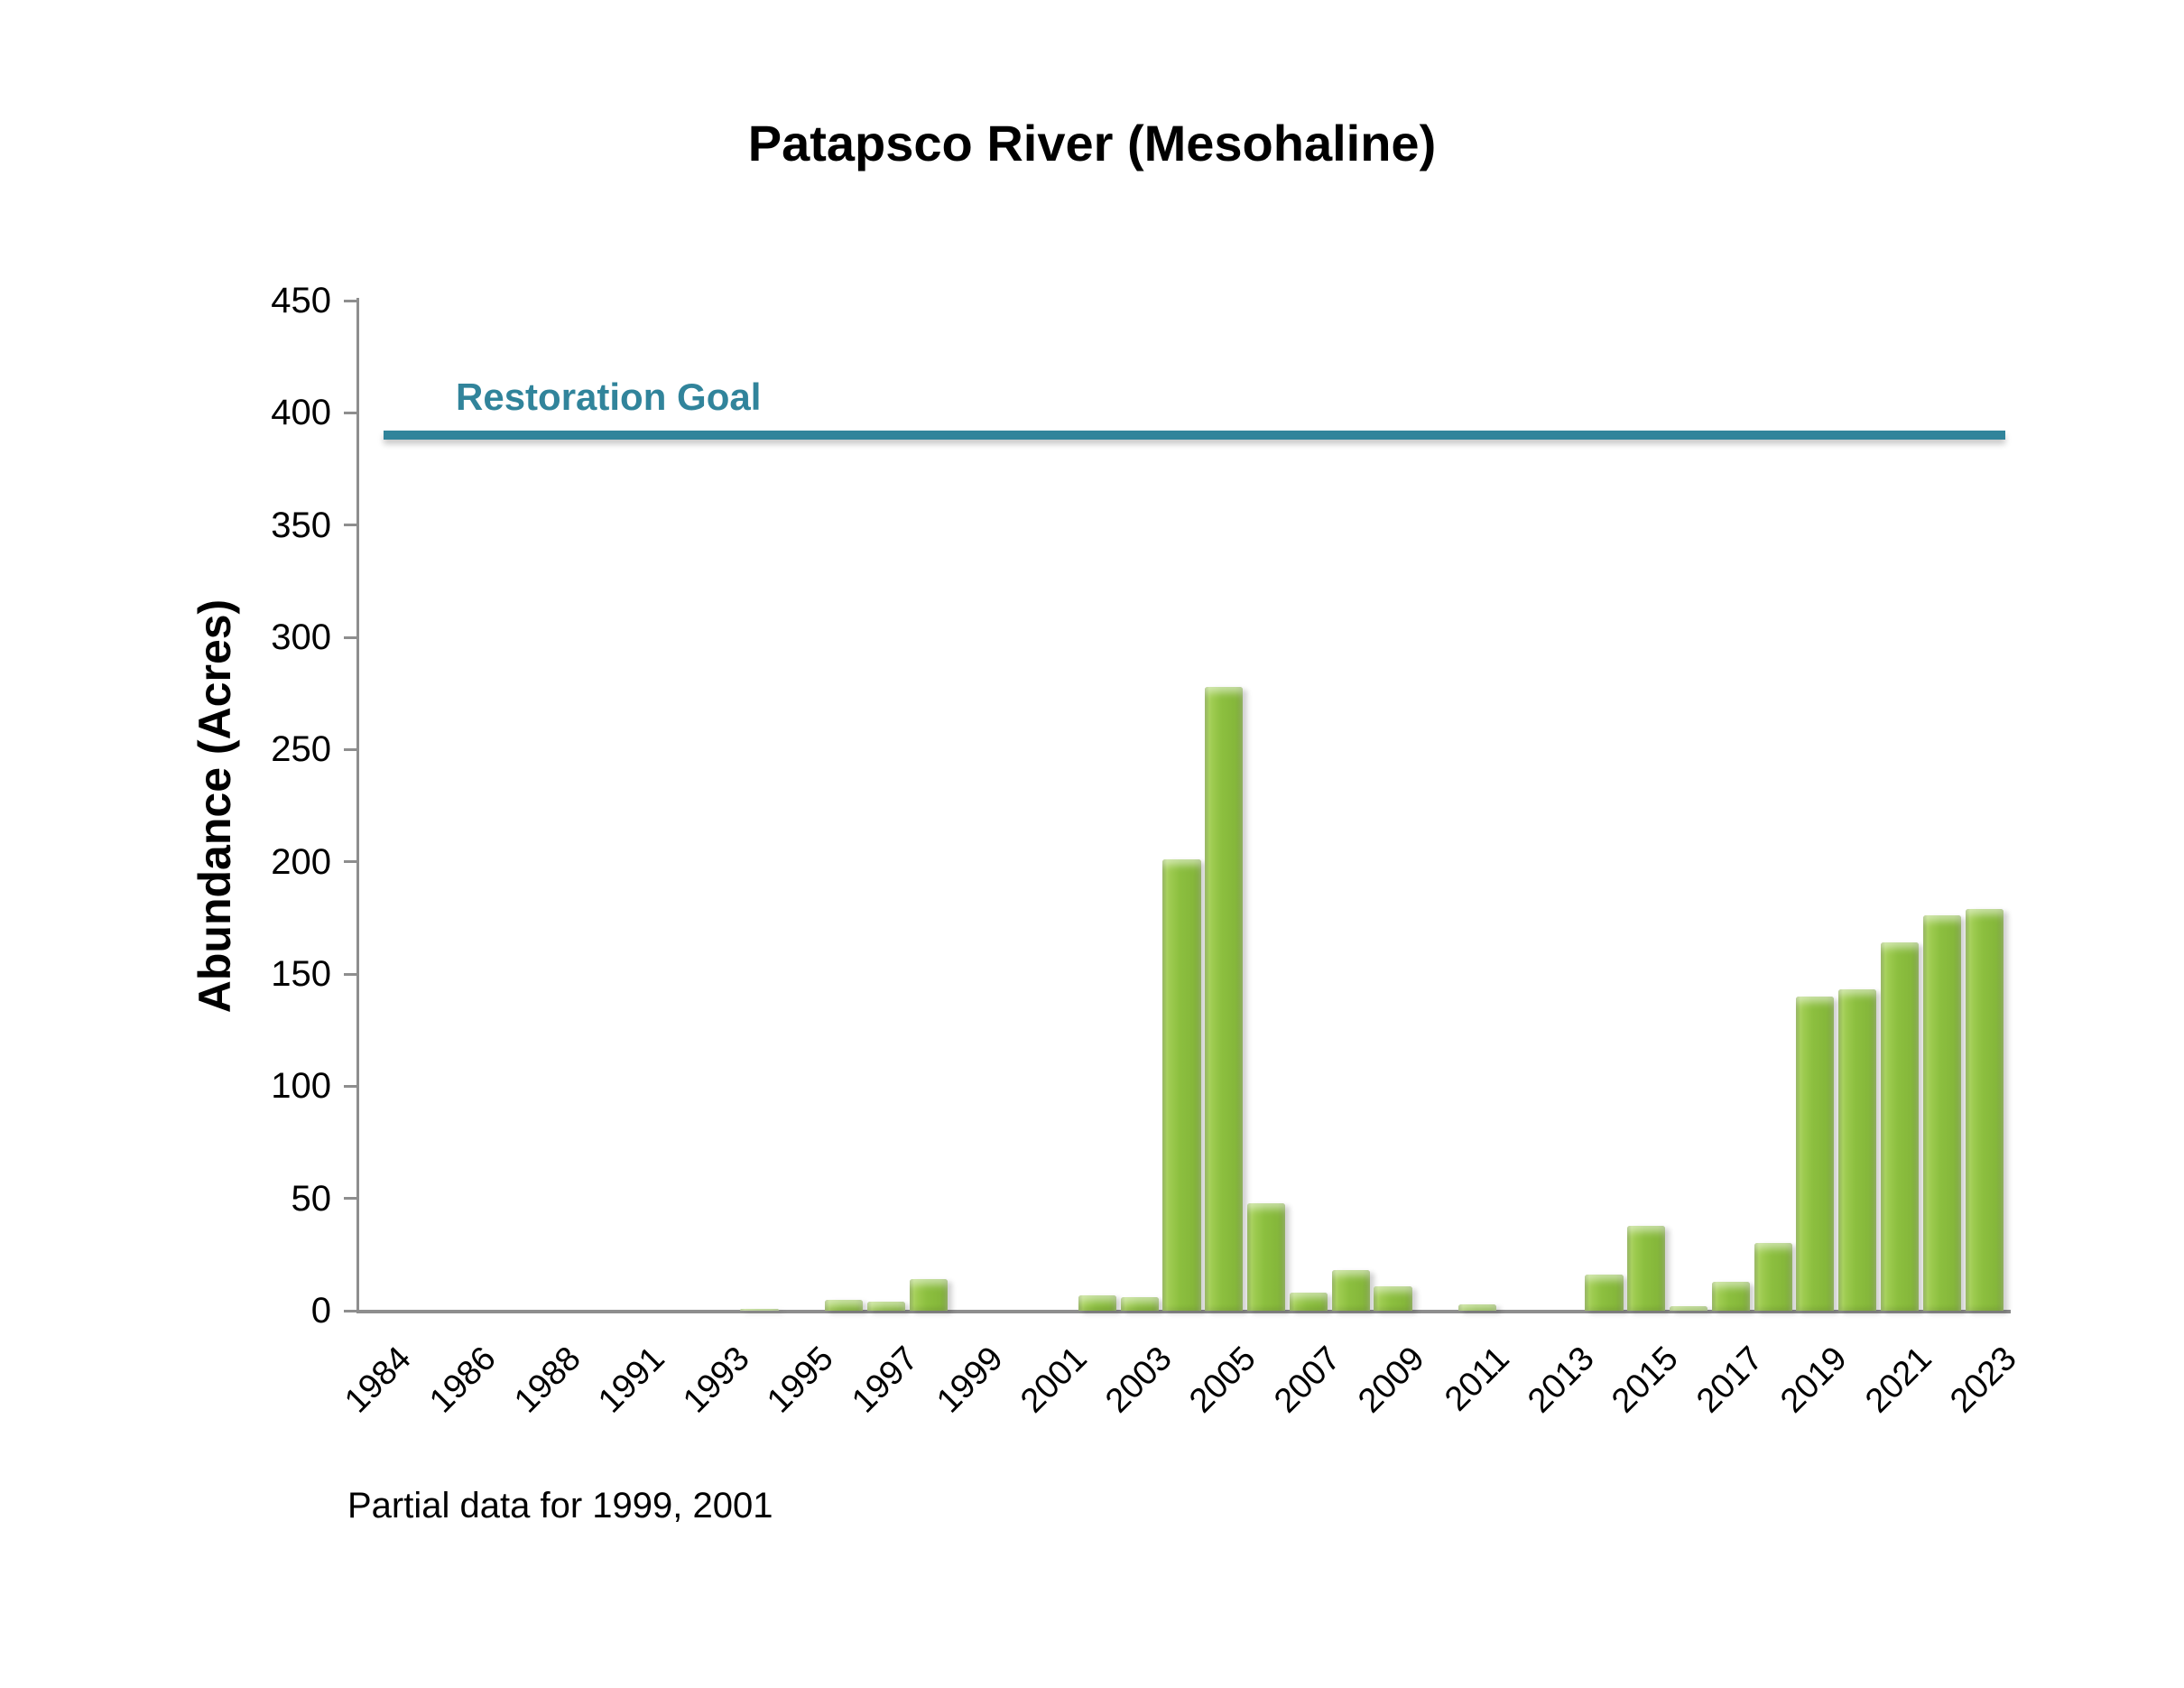 Image resolution: width=2184 pixels, height=1688 pixels. I want to click on y-tick-label: 100, so click(301, 1086).